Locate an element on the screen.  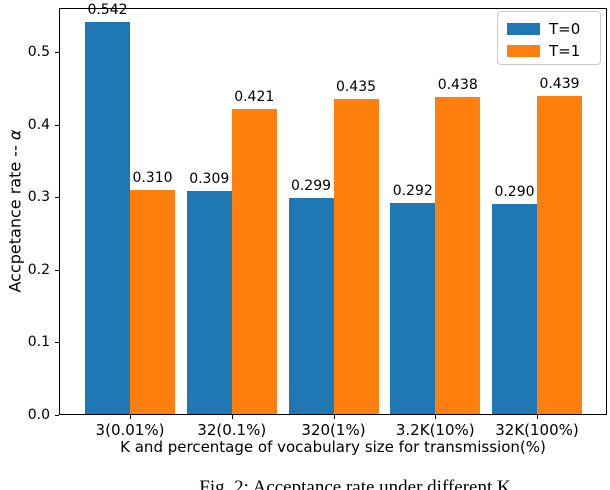
legend: T=0 T=1 is located at coordinates (549, 38).